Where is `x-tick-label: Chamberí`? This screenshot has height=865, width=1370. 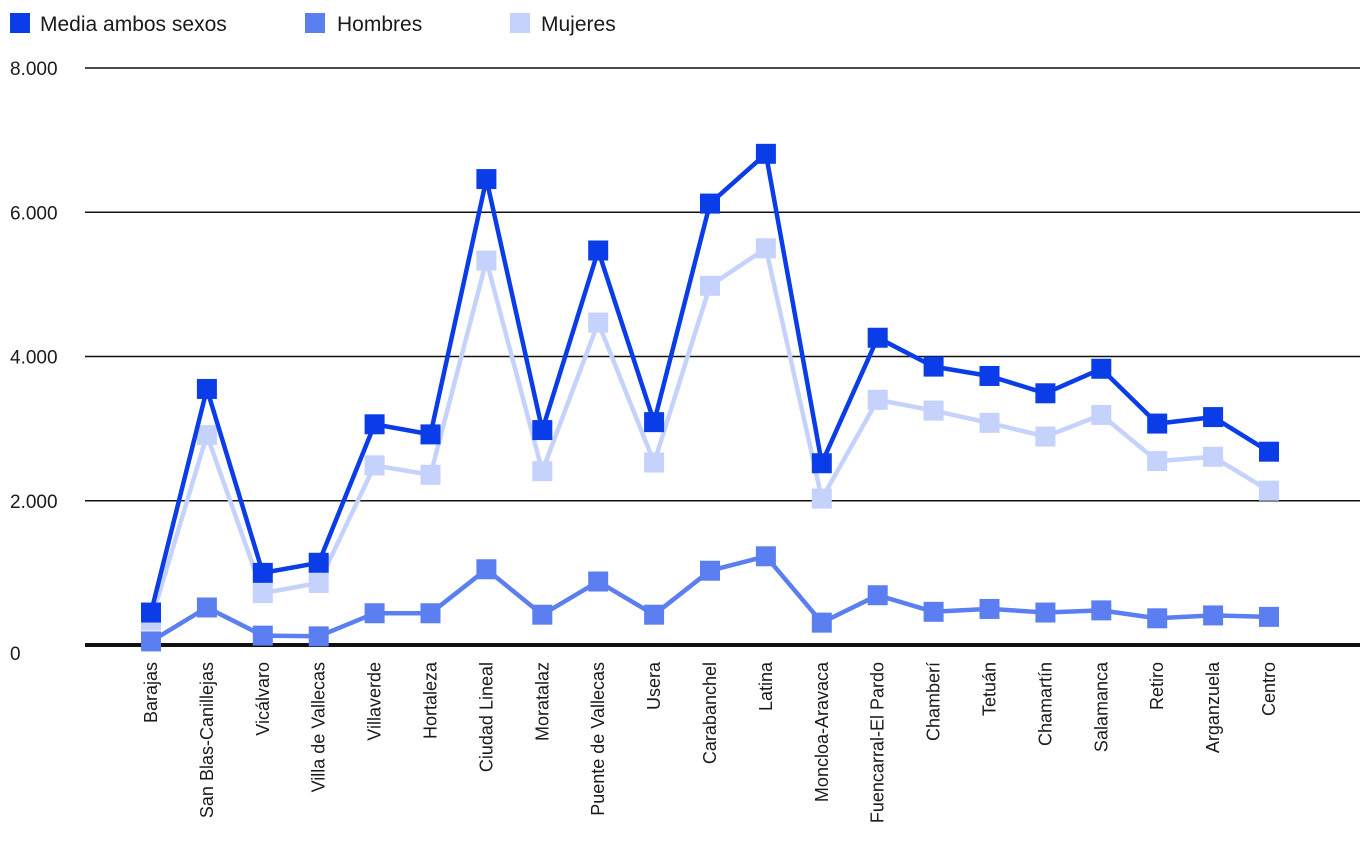
x-tick-label: Chamberí is located at coordinates (934, 701).